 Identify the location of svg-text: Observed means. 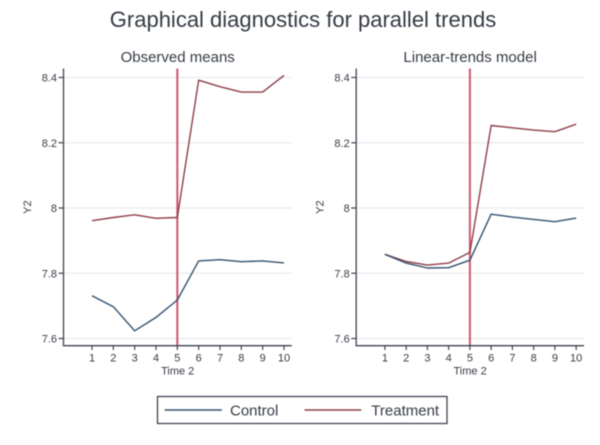
(178, 57).